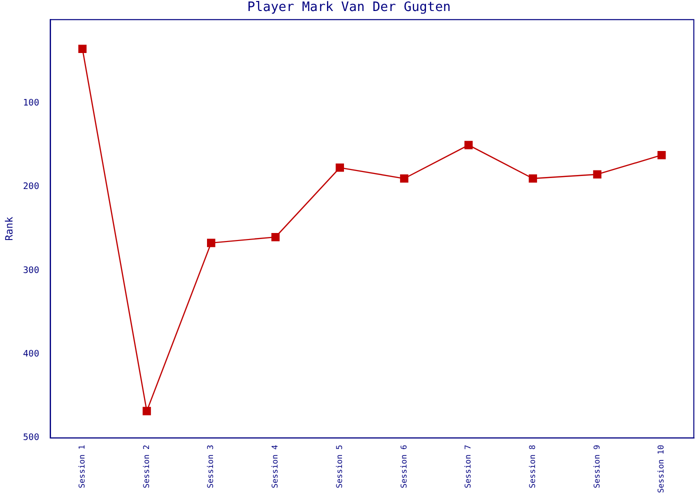 The width and height of the screenshot is (700, 500). What do you see at coordinates (403, 466) in the screenshot?
I see `x-tick-label: Session 6` at bounding box center [403, 466].